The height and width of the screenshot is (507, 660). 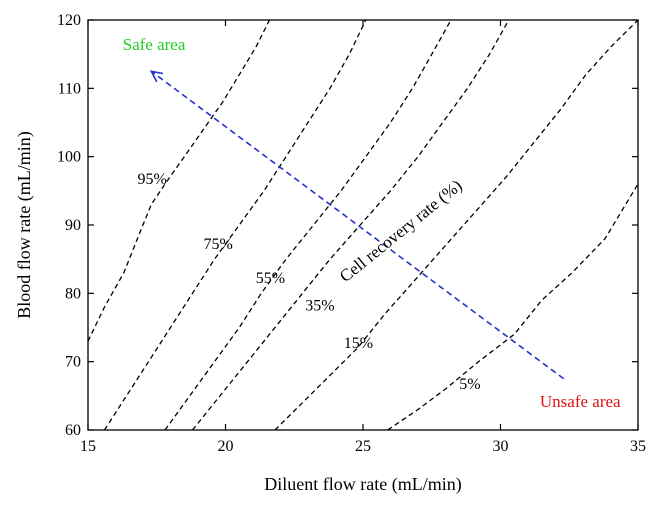 I want to click on y-axis-title: Blood flow rate (mL/min), so click(x=24, y=224).